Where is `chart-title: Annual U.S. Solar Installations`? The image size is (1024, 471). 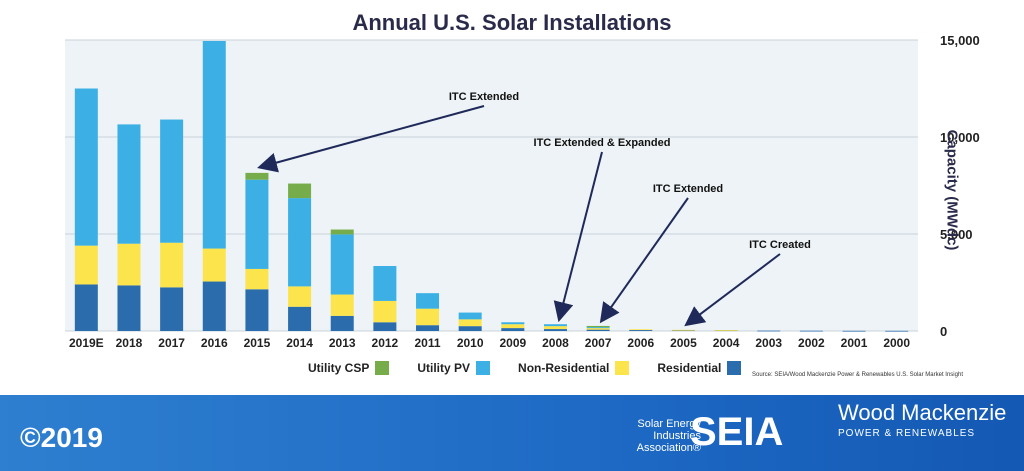 chart-title: Annual U.S. Solar Installations is located at coordinates (512, 22).